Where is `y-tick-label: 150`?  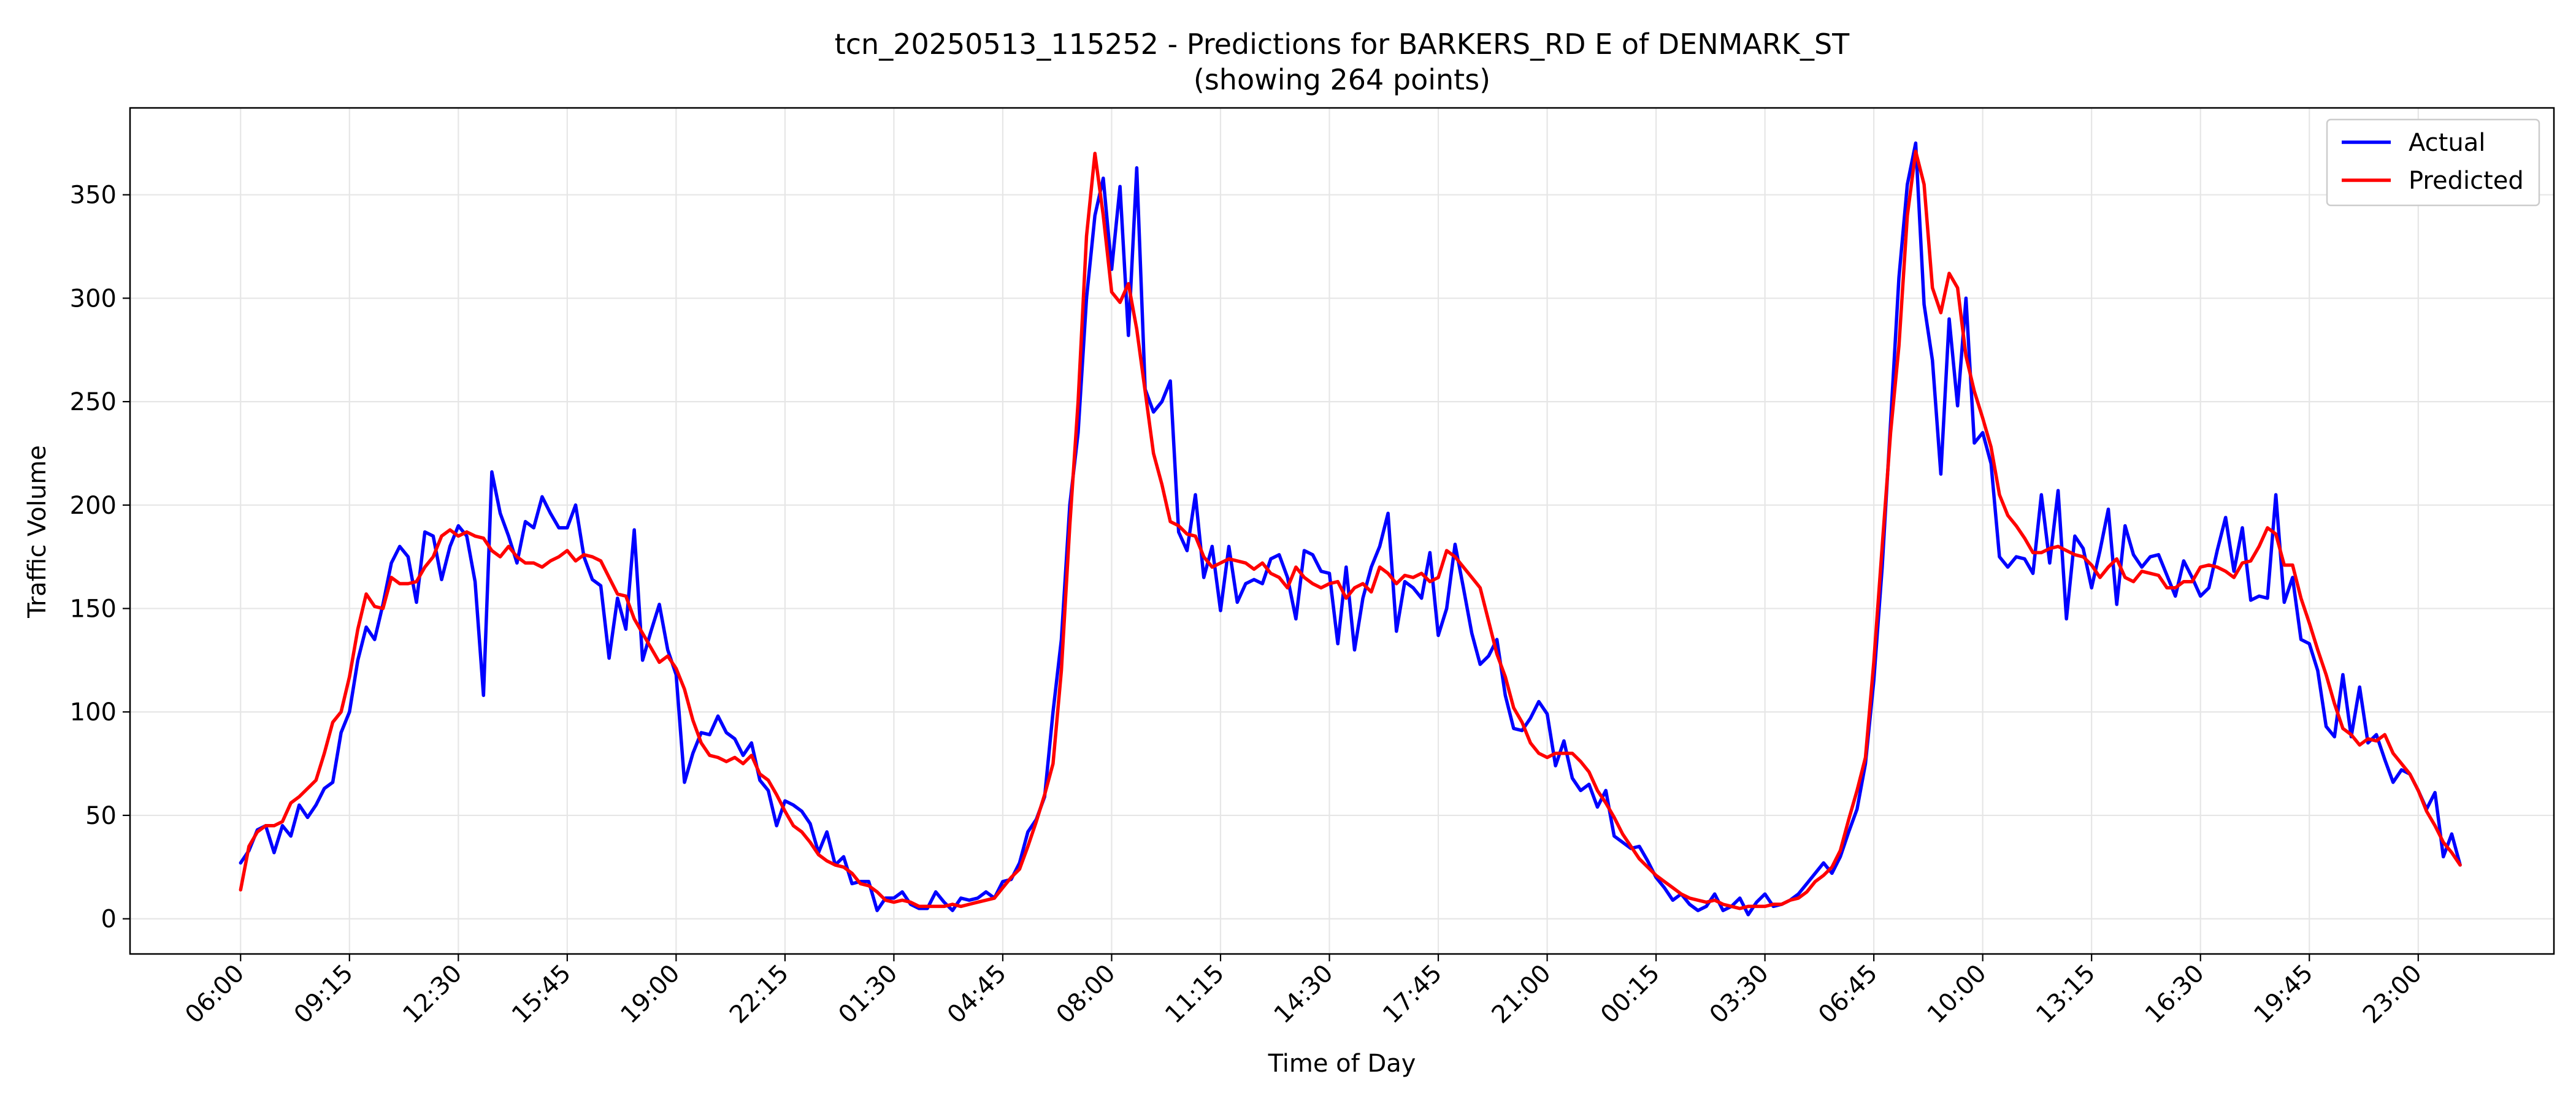
y-tick-label: 150 is located at coordinates (93, 609).